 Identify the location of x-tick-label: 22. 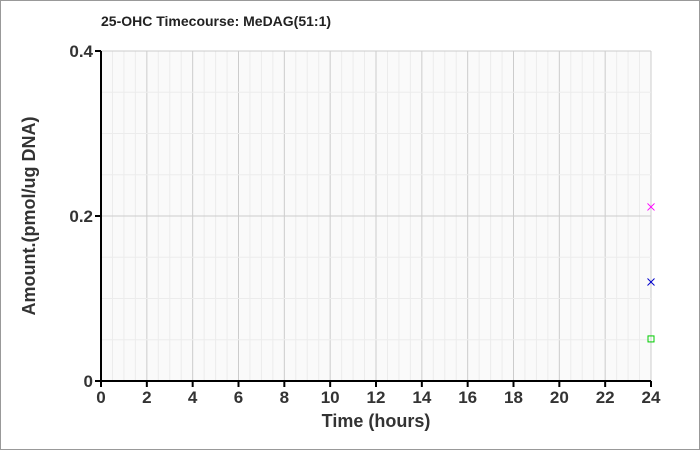
(605, 397).